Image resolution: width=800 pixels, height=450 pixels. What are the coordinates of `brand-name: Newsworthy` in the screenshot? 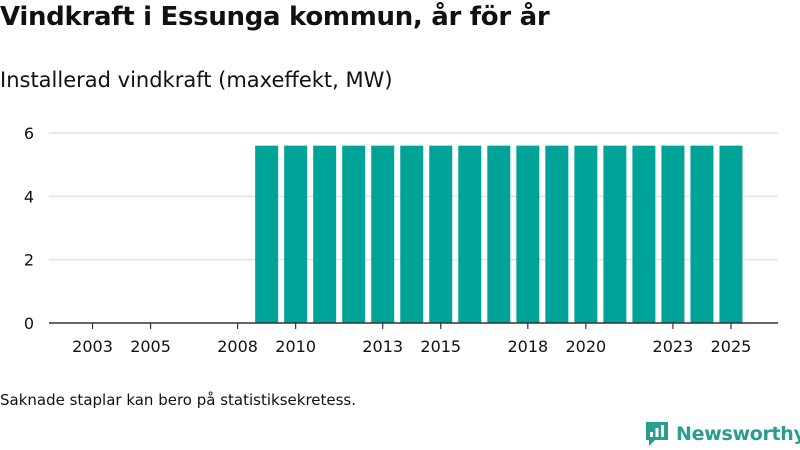 It's located at (738, 434).